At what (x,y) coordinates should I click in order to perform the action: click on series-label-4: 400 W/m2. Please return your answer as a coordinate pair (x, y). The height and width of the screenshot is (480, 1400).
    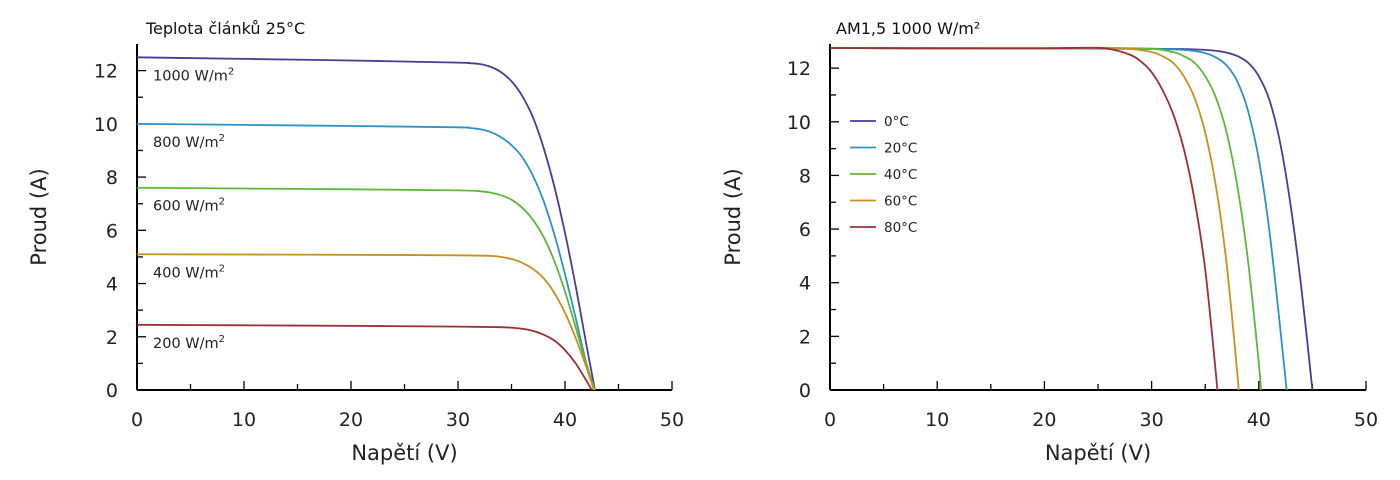
    Looking at the image, I should click on (189, 272).